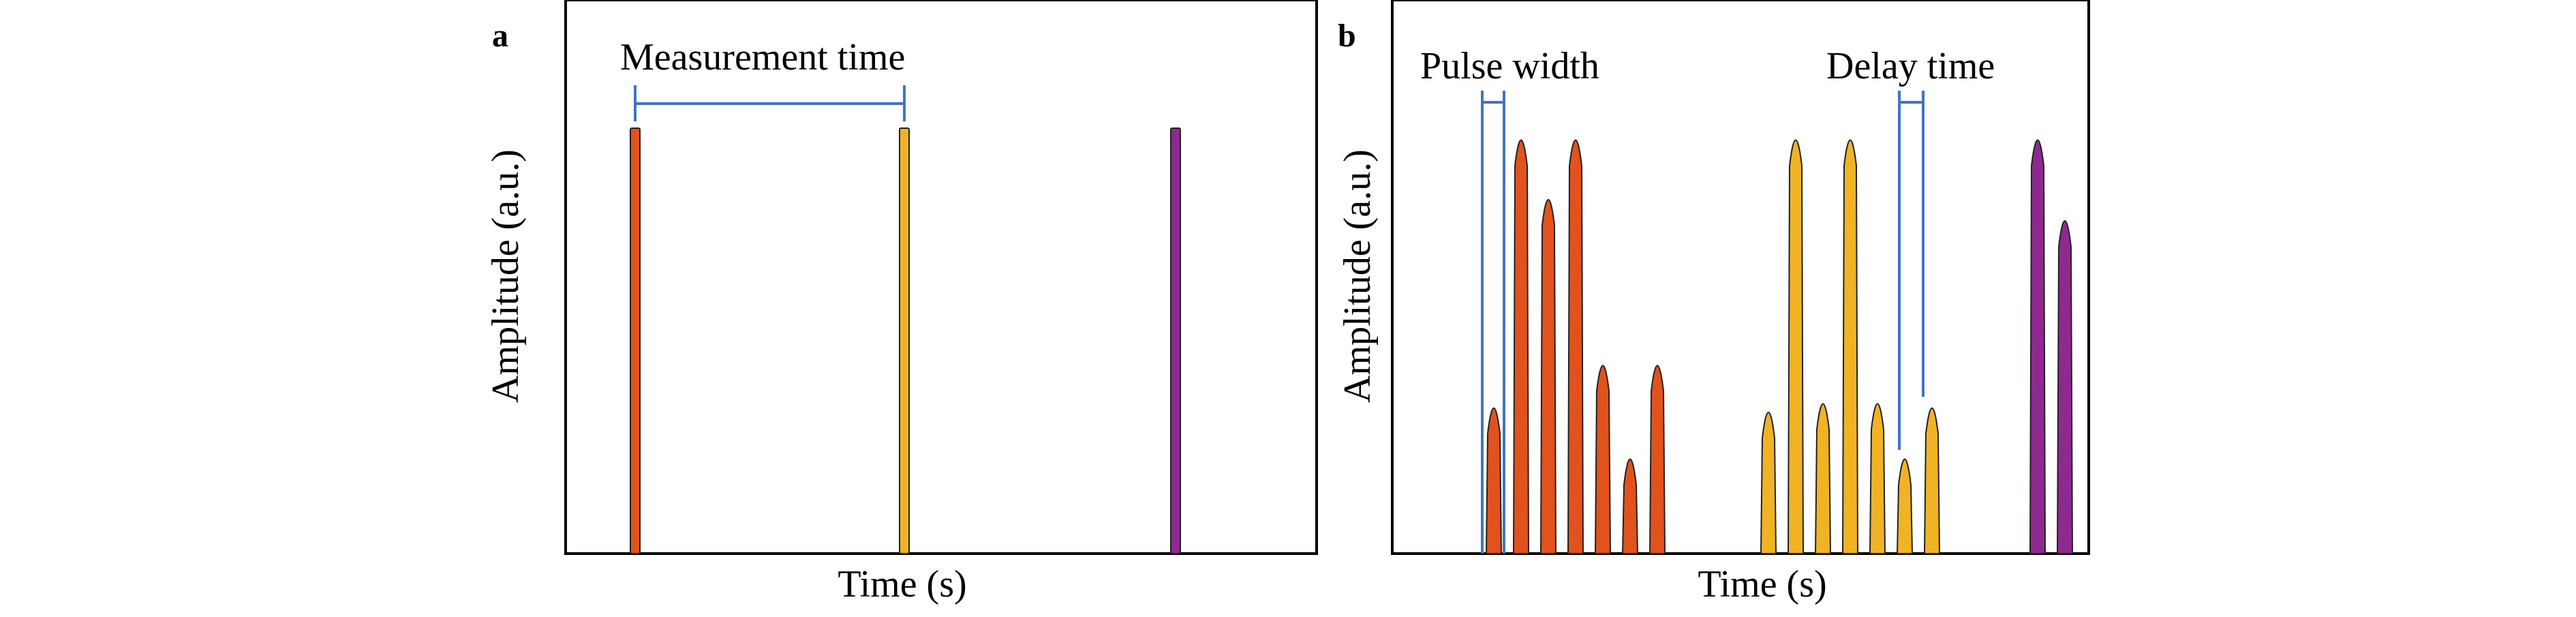 This screenshot has height=617, width=2576. I want to click on measurement-time-label: Measurement time, so click(762, 57).